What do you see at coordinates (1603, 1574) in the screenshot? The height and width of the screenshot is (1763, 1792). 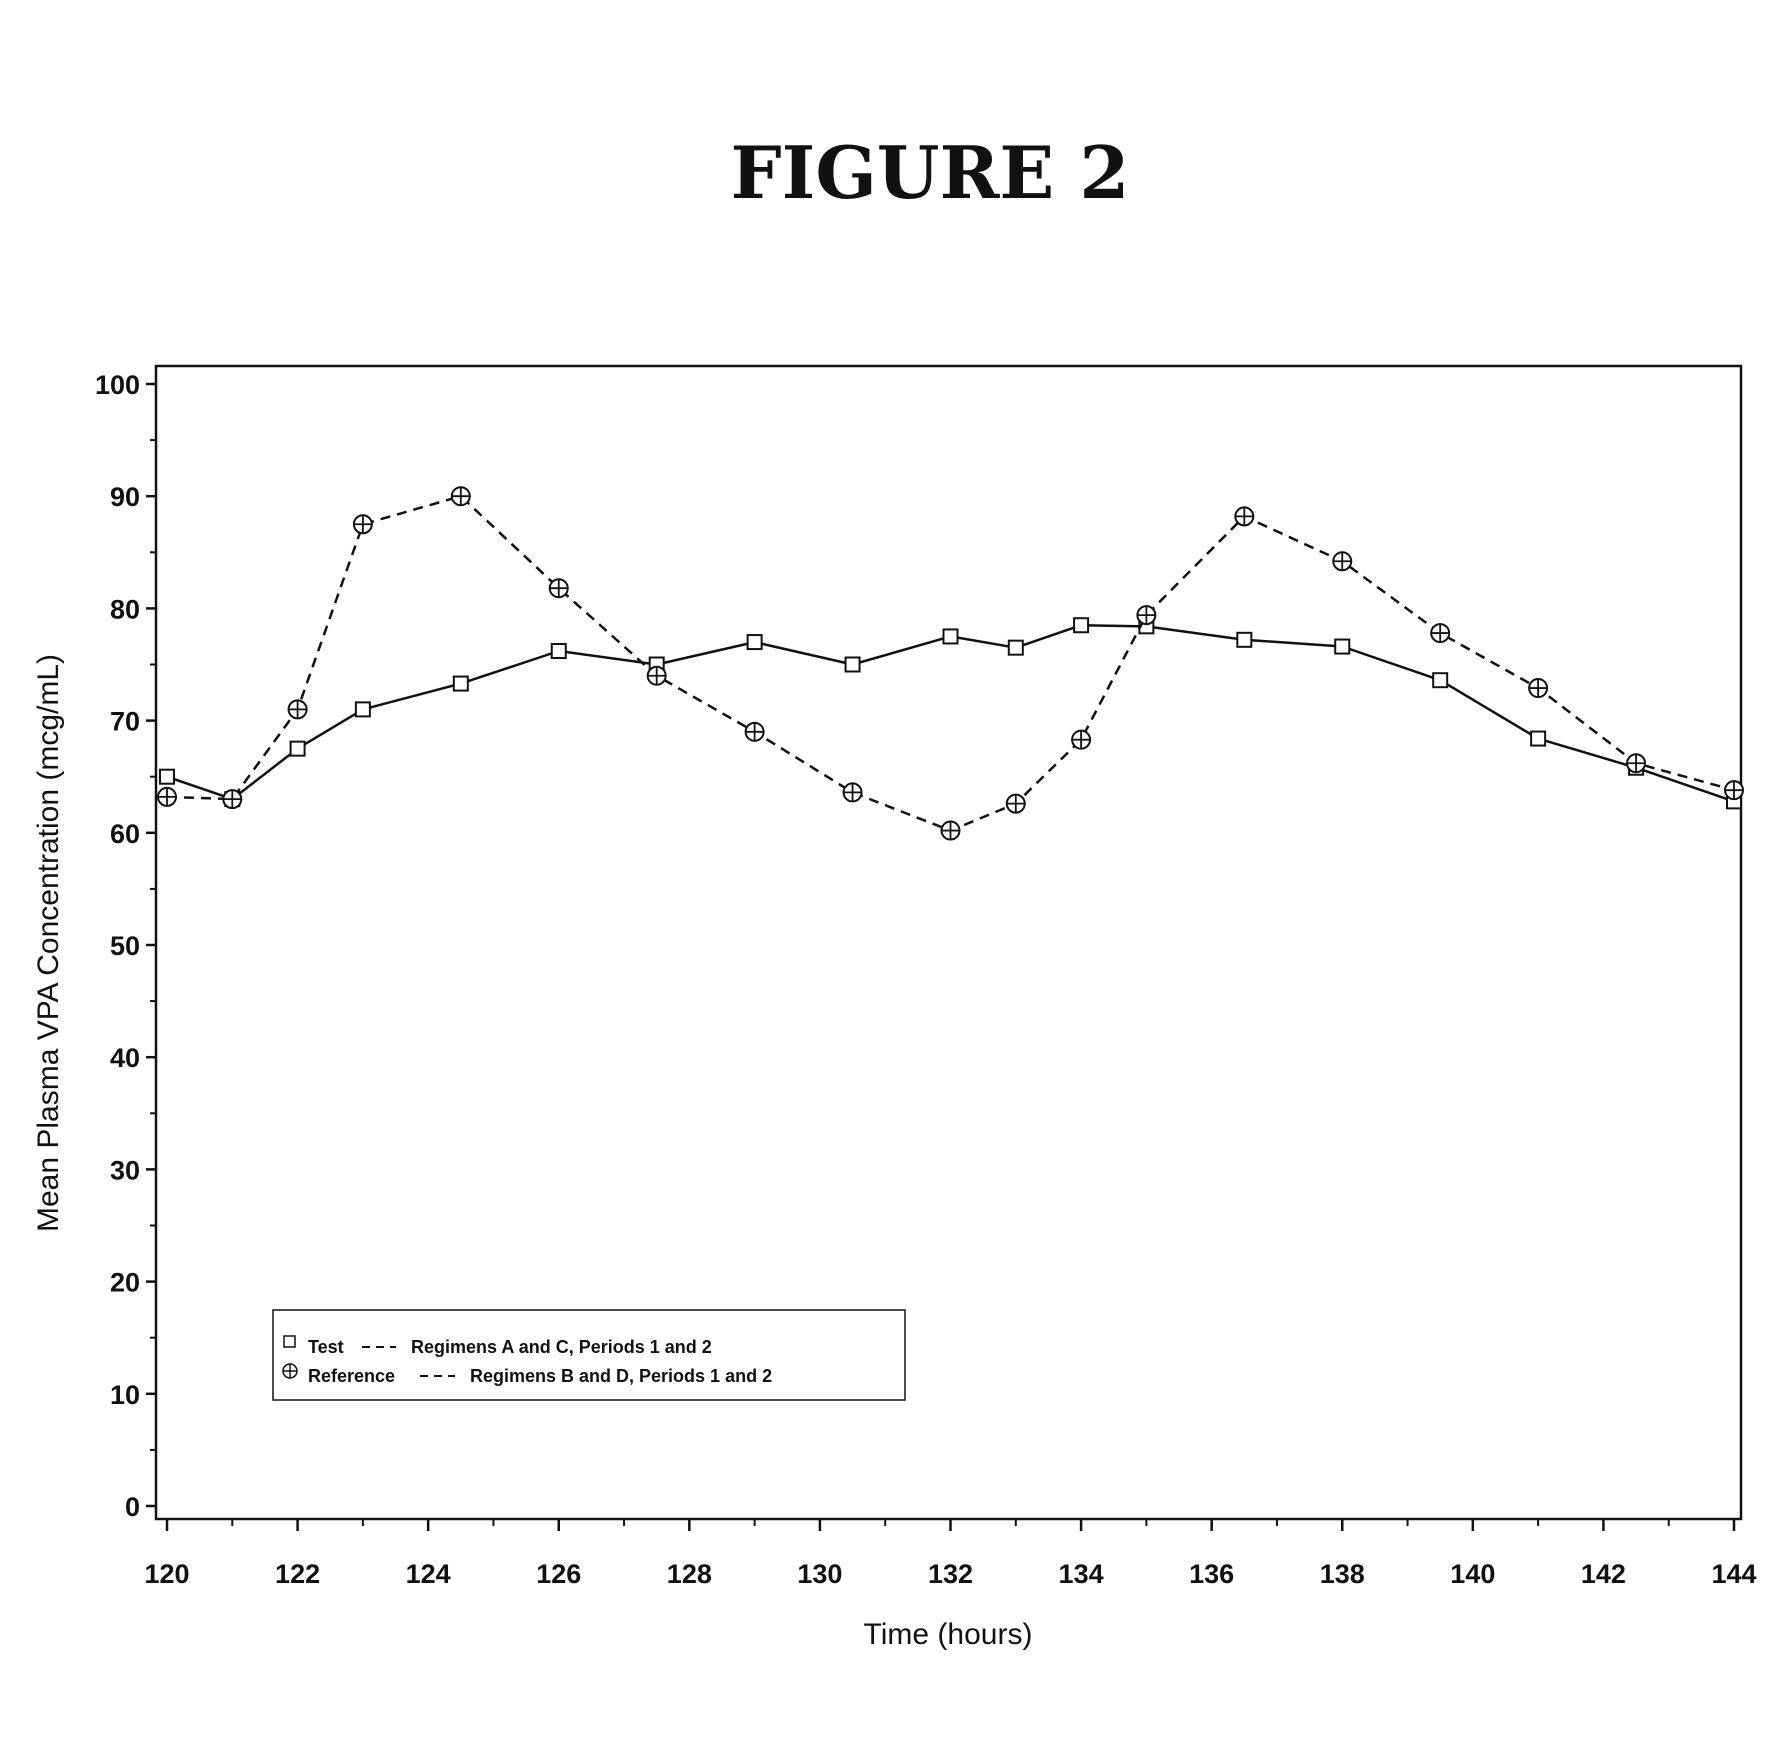 I see `x-tick-label: 142` at bounding box center [1603, 1574].